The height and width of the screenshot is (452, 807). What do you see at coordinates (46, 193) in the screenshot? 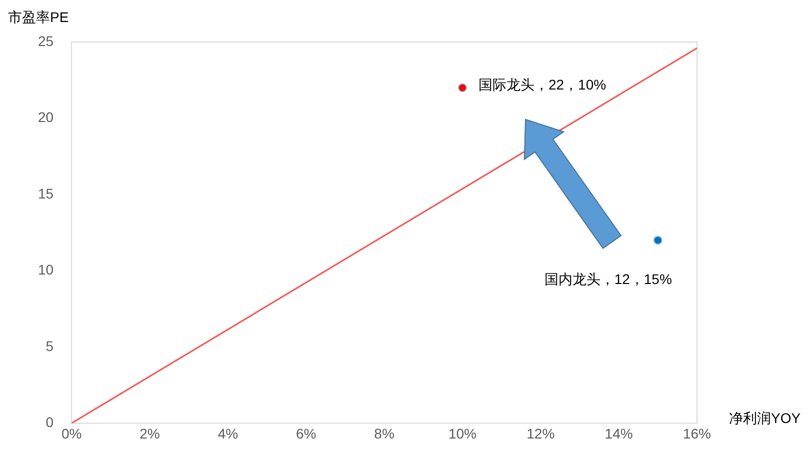
I see `y-tick-label: 15` at bounding box center [46, 193].